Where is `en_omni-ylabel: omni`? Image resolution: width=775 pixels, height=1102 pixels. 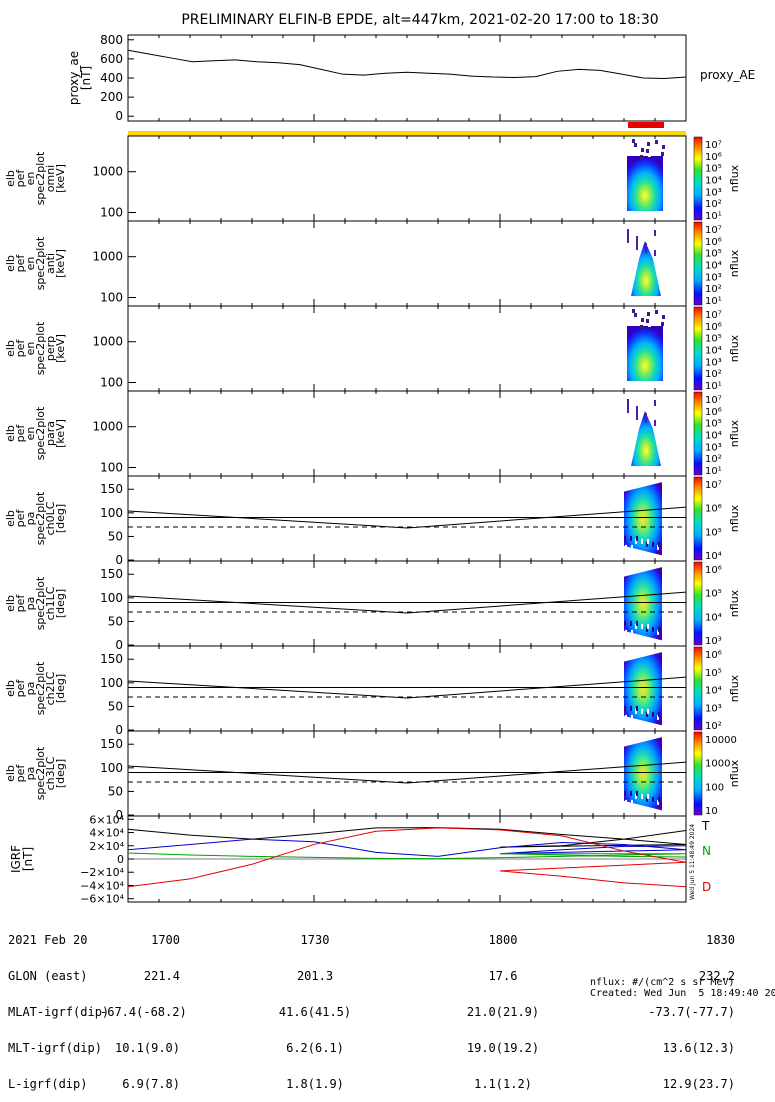
en_omni-ylabel: omni is located at coordinates (50, 178).